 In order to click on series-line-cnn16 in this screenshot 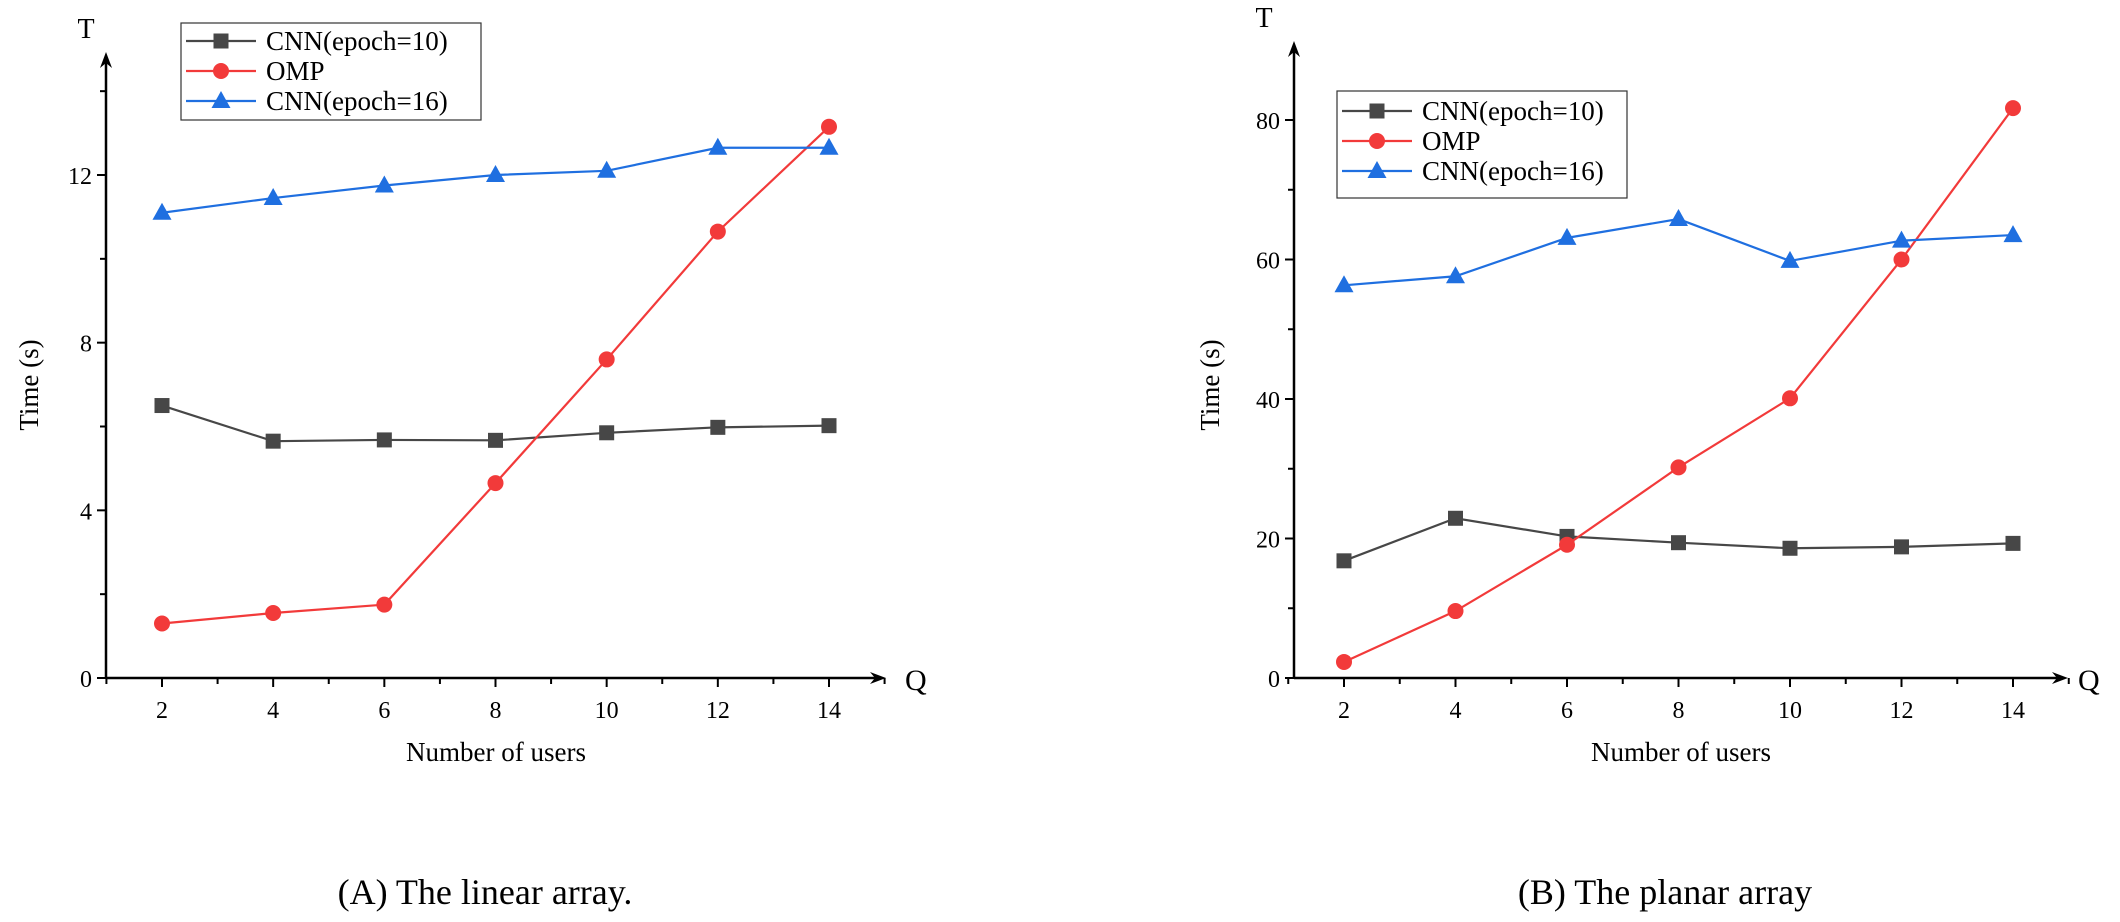, I will do `click(1678, 252)`.